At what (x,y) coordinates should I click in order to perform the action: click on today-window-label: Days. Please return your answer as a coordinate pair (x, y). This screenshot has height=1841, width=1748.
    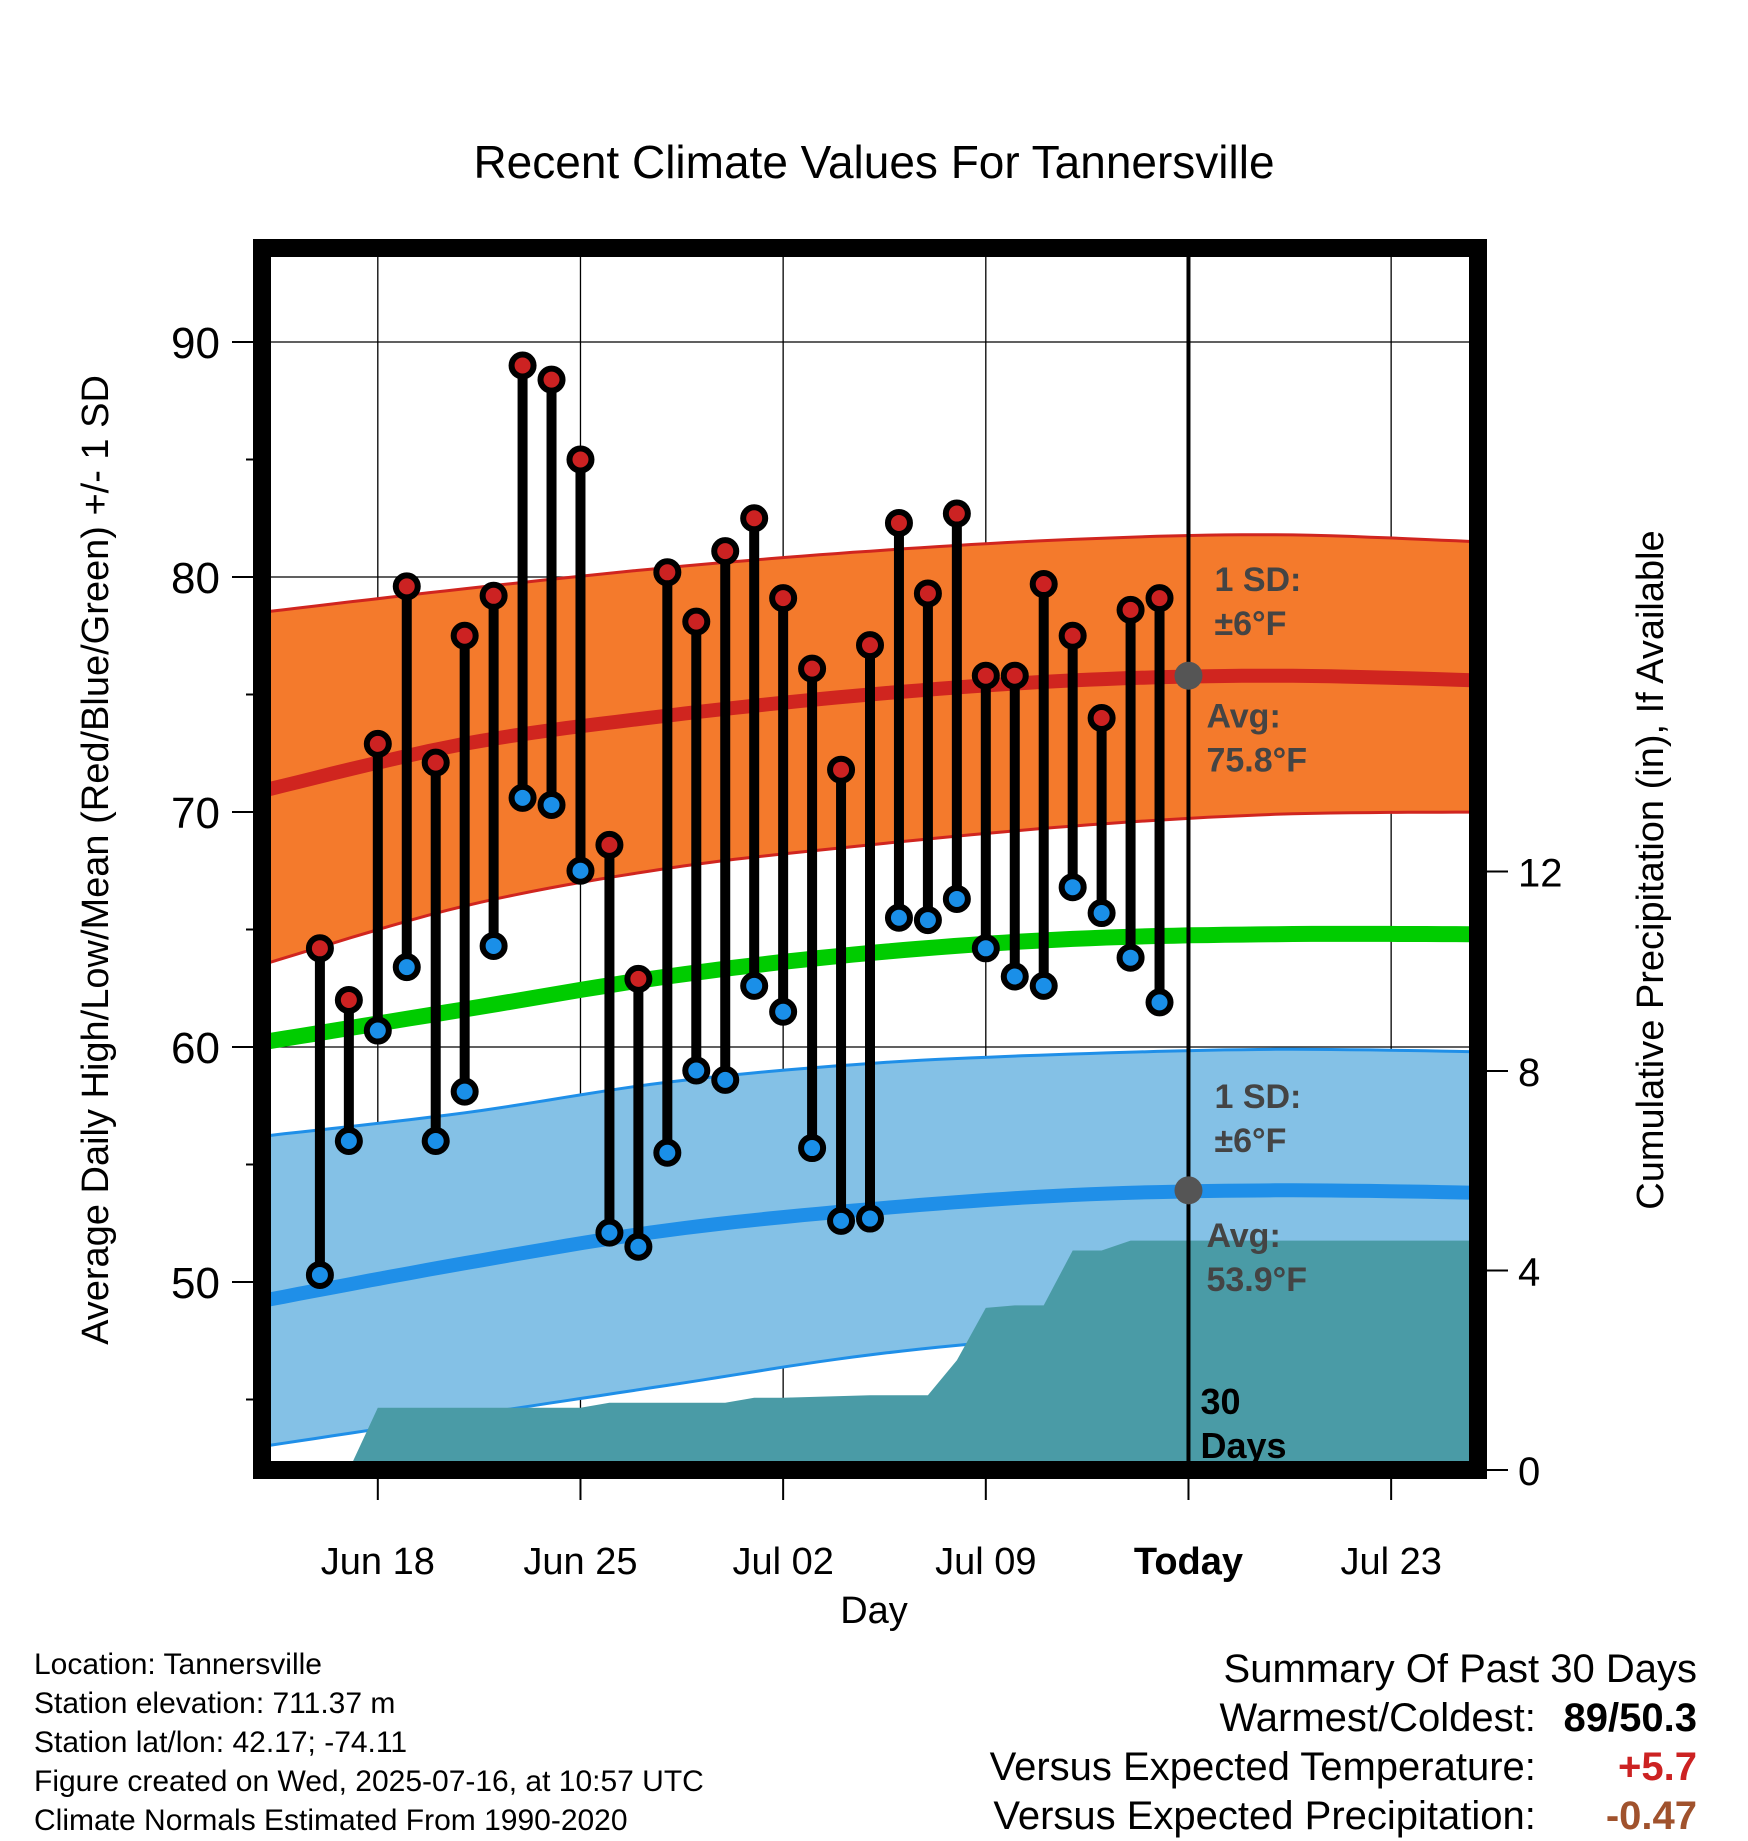
    Looking at the image, I should click on (1243, 1445).